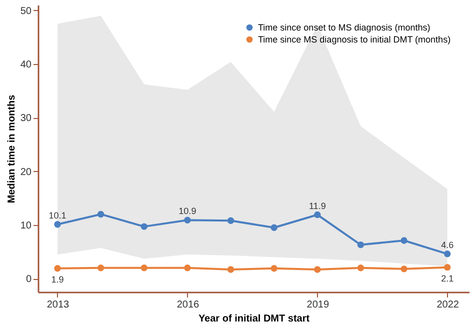  I want to click on data-label: 1.9, so click(57, 279).